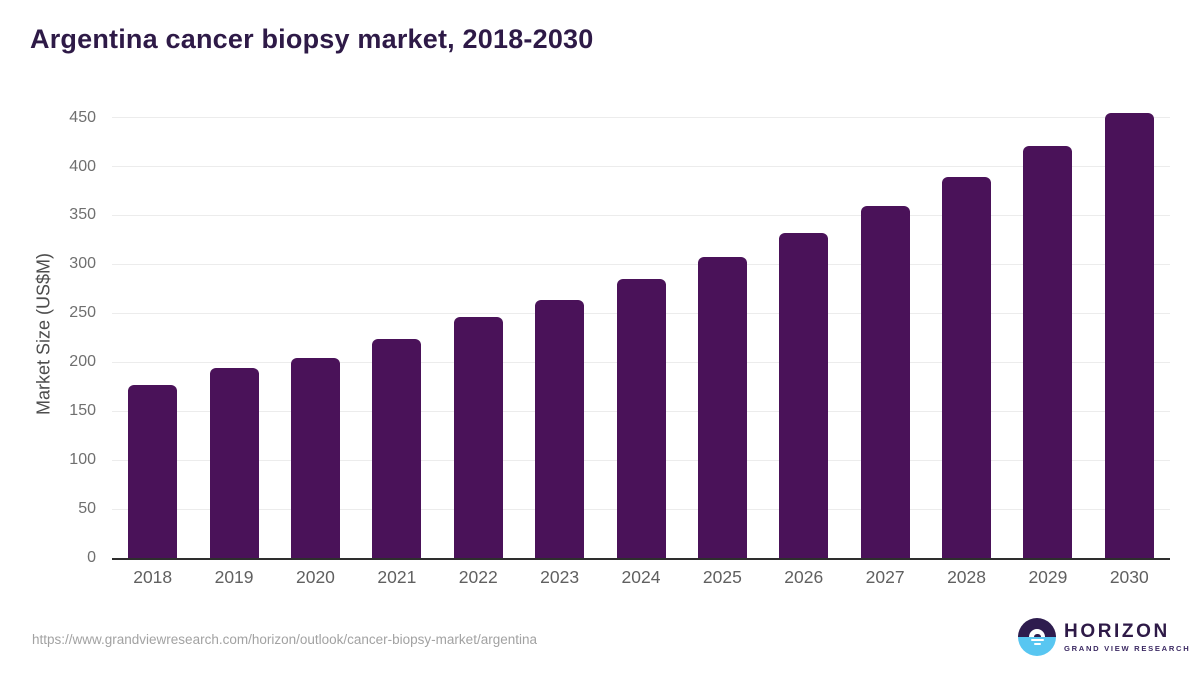 This screenshot has width=1200, height=675. I want to click on x-tick-label-2029: 2029, so click(1048, 577).